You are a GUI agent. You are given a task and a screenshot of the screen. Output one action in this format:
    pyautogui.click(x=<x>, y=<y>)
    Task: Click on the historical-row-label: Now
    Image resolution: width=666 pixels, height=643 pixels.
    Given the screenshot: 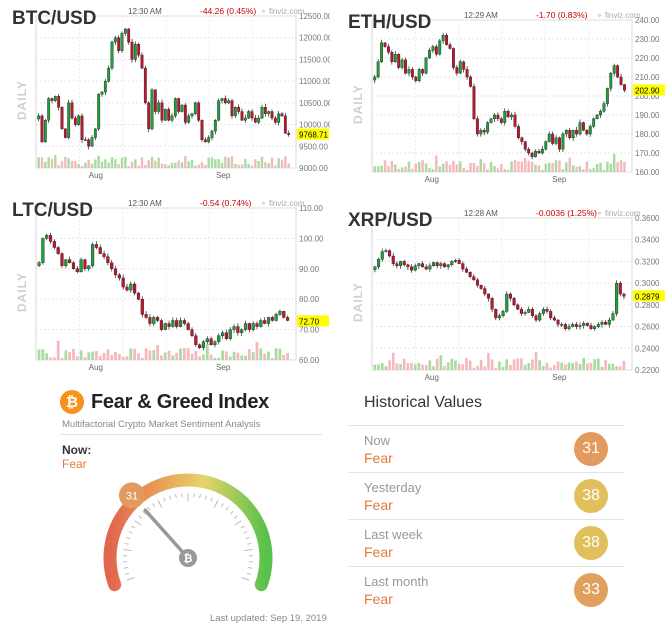 What is the action you would take?
    pyautogui.click(x=377, y=440)
    